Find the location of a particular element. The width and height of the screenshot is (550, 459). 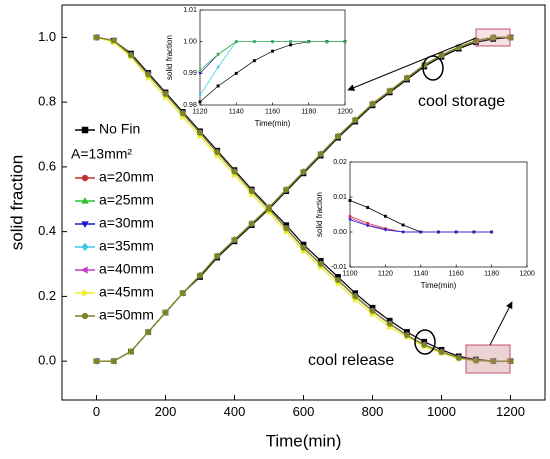

x-tick-label: 400 is located at coordinates (235, 411).